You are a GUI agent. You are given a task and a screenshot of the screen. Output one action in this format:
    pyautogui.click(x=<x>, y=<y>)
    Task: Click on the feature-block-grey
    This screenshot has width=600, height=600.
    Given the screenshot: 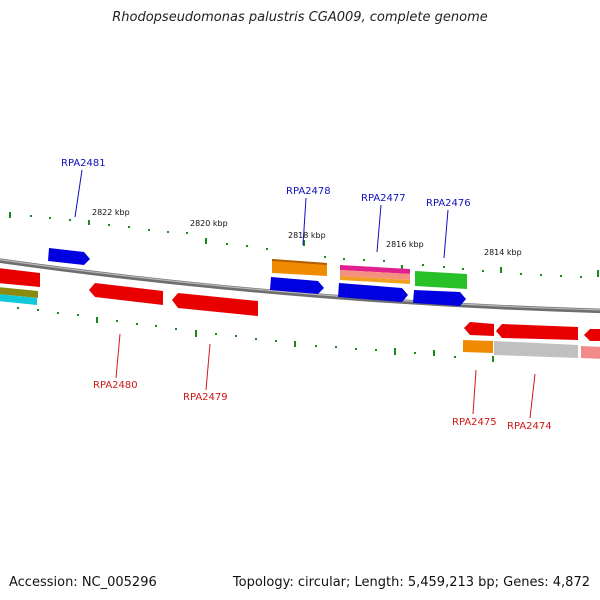 What is the action you would take?
    pyautogui.click(x=536, y=349)
    